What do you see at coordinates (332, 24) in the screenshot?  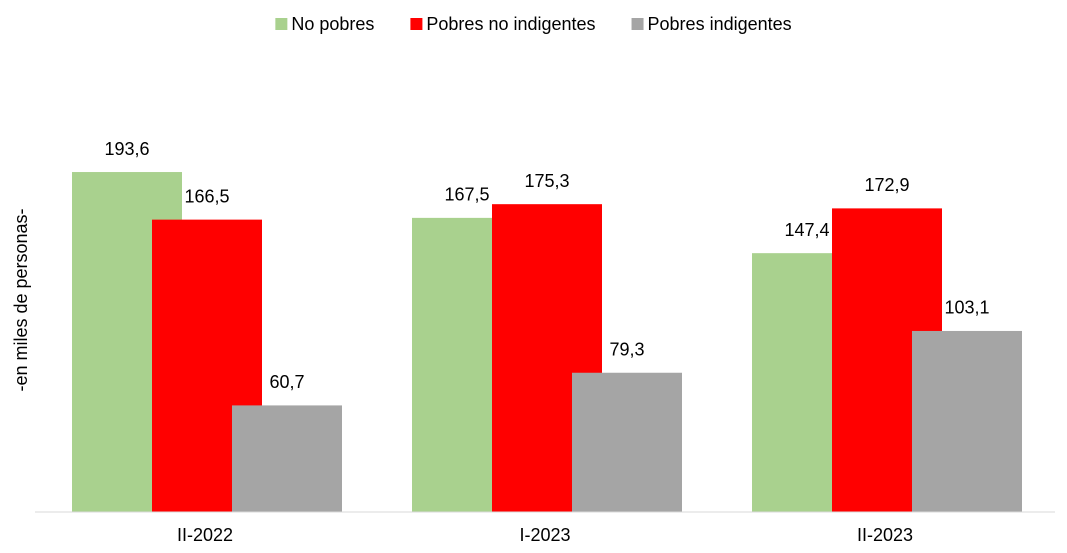 I see `legend-label: No pobres` at bounding box center [332, 24].